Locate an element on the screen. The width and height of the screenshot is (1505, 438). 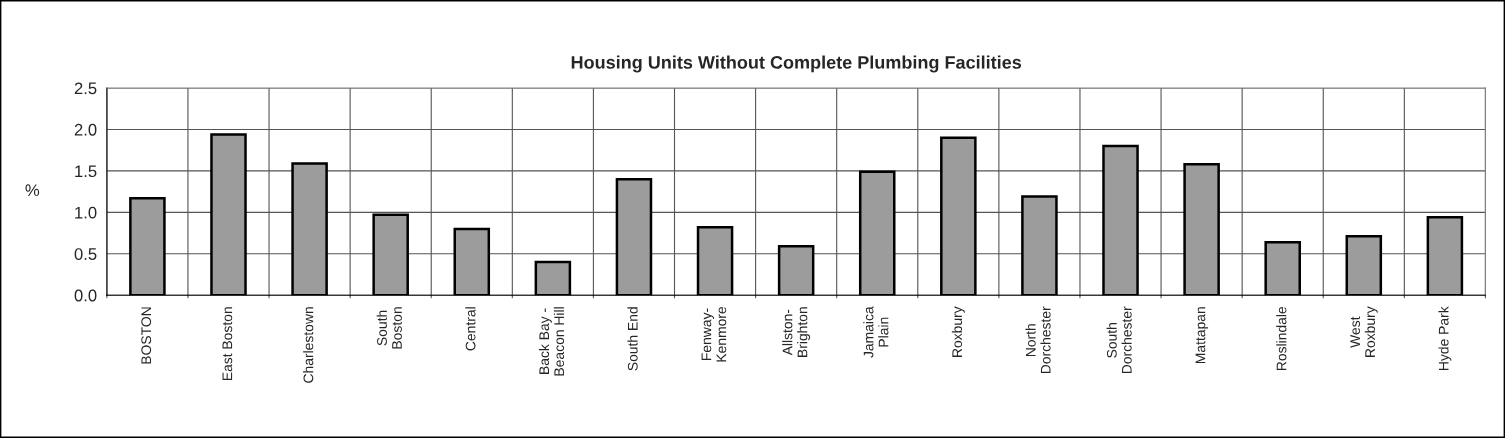
x-tick-label: South End is located at coordinates (632, 339).